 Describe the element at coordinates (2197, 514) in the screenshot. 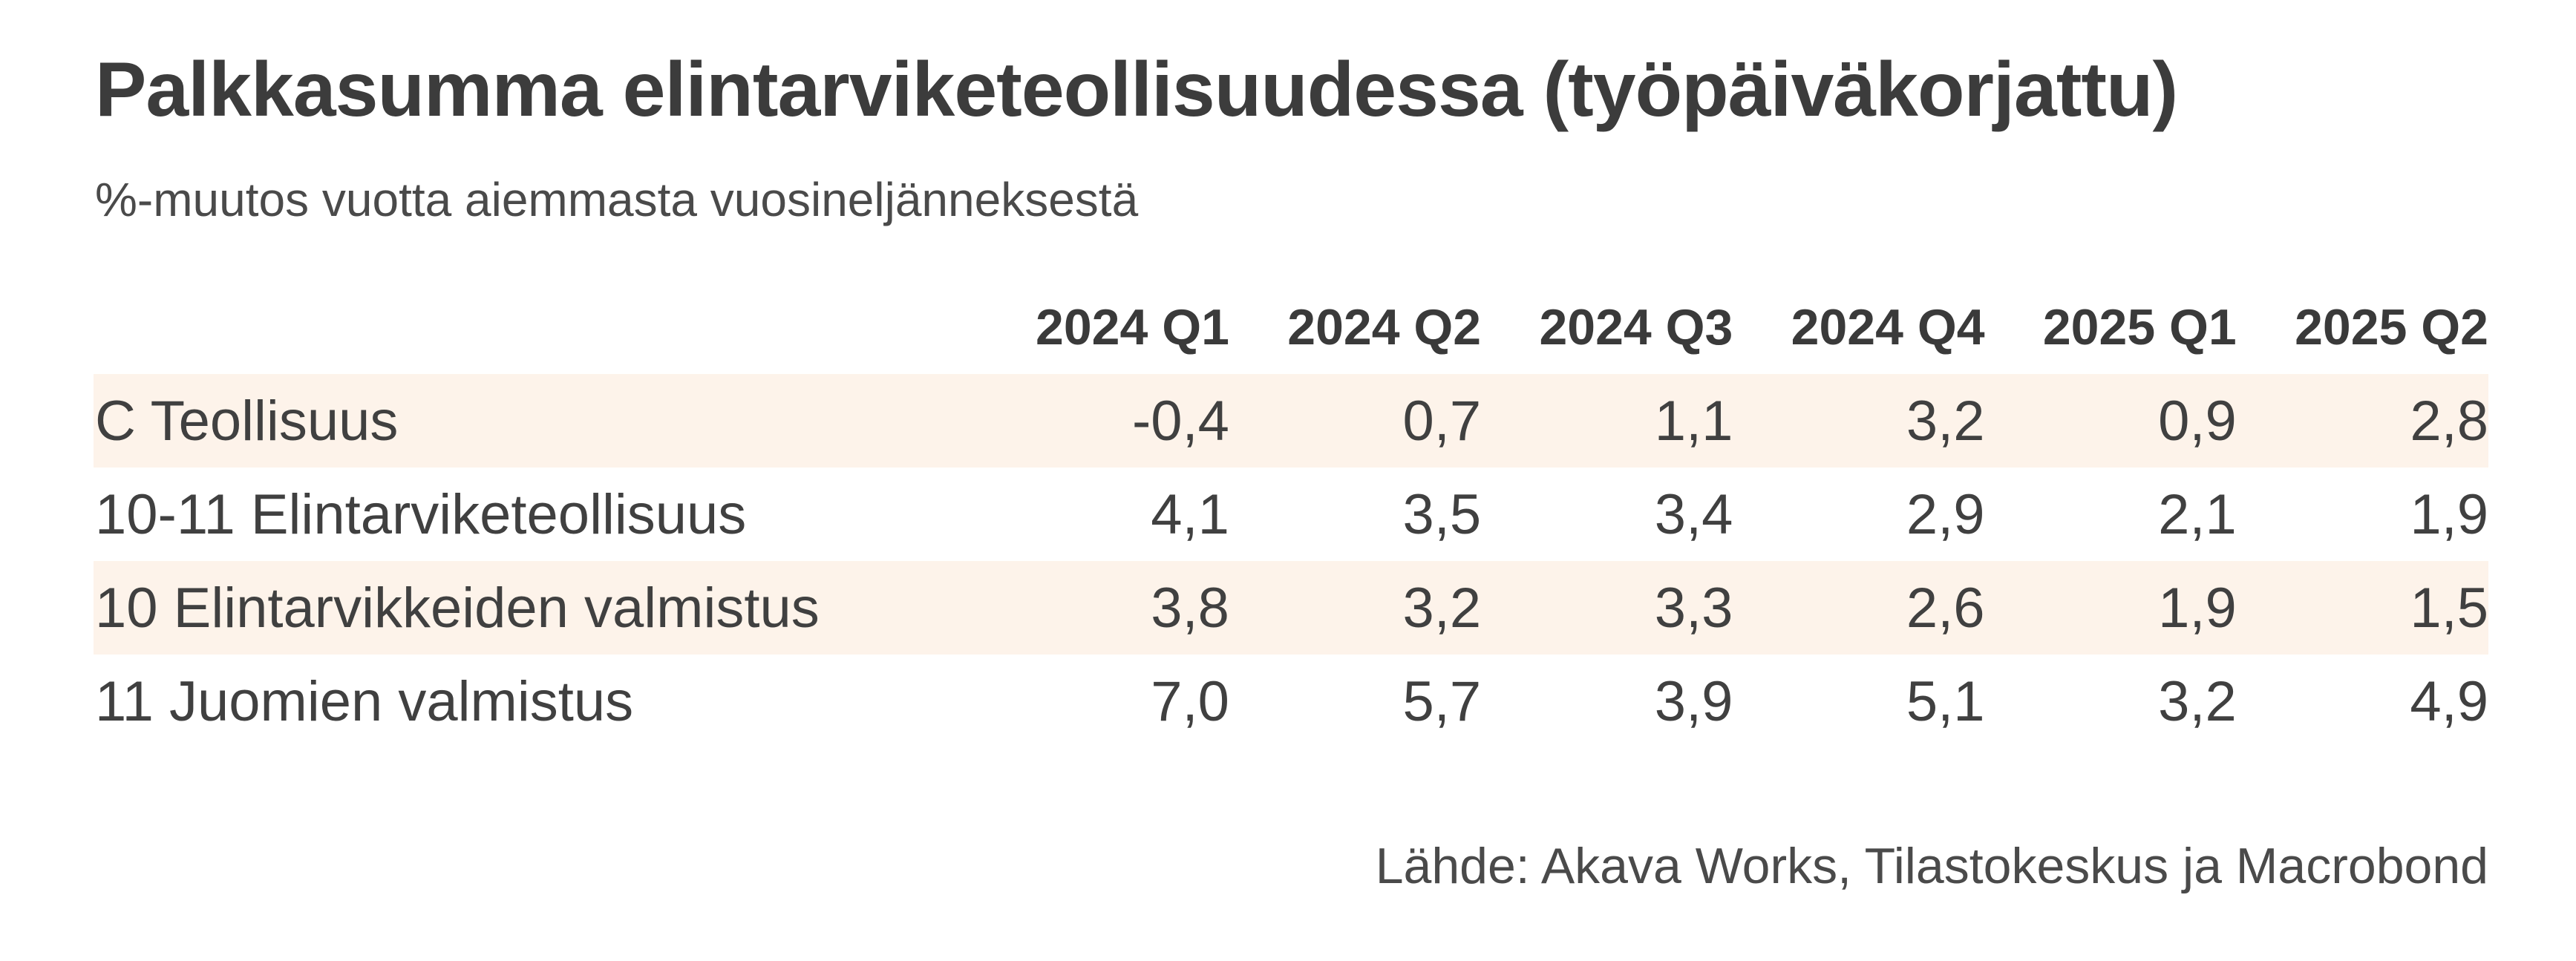

I see `table-cell: 2,1` at that location.